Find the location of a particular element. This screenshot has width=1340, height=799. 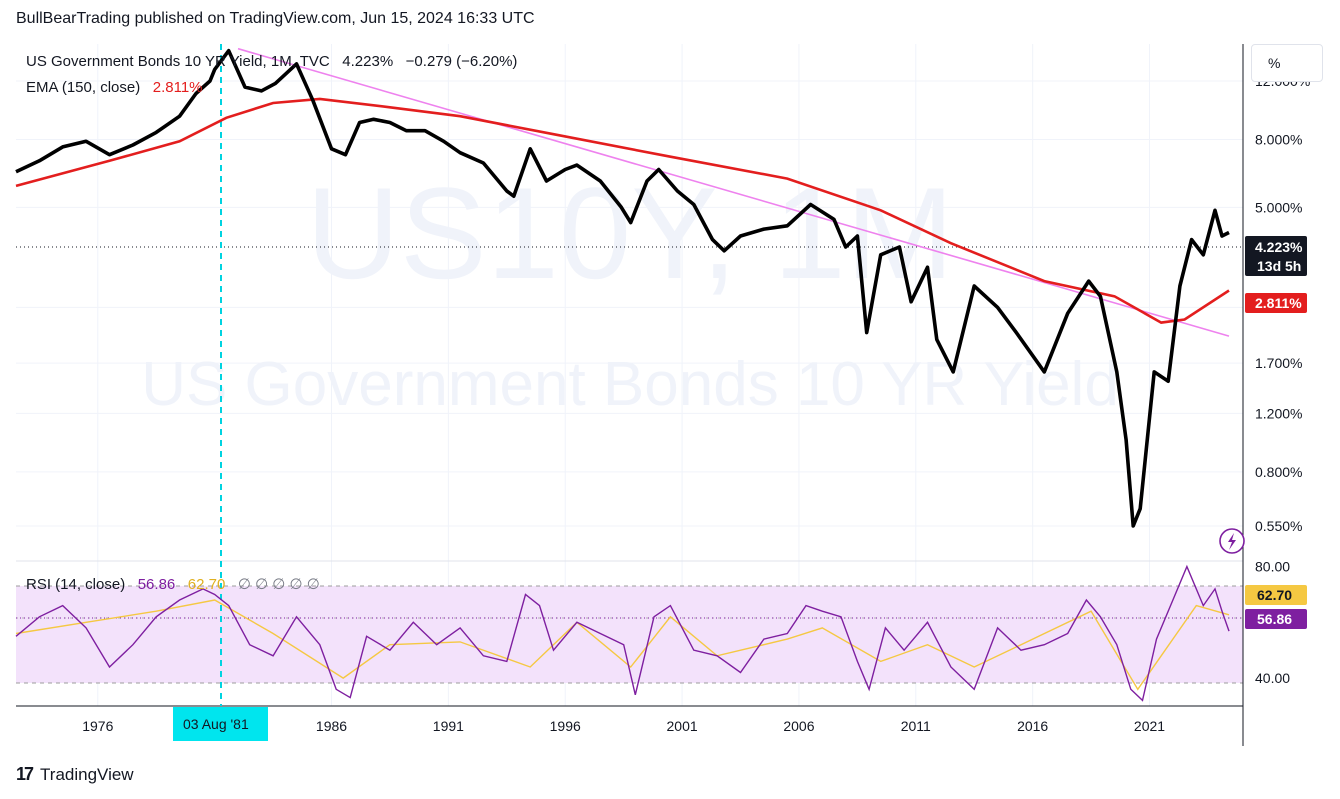

legend-ema-value: 2.811% is located at coordinates (177, 87).